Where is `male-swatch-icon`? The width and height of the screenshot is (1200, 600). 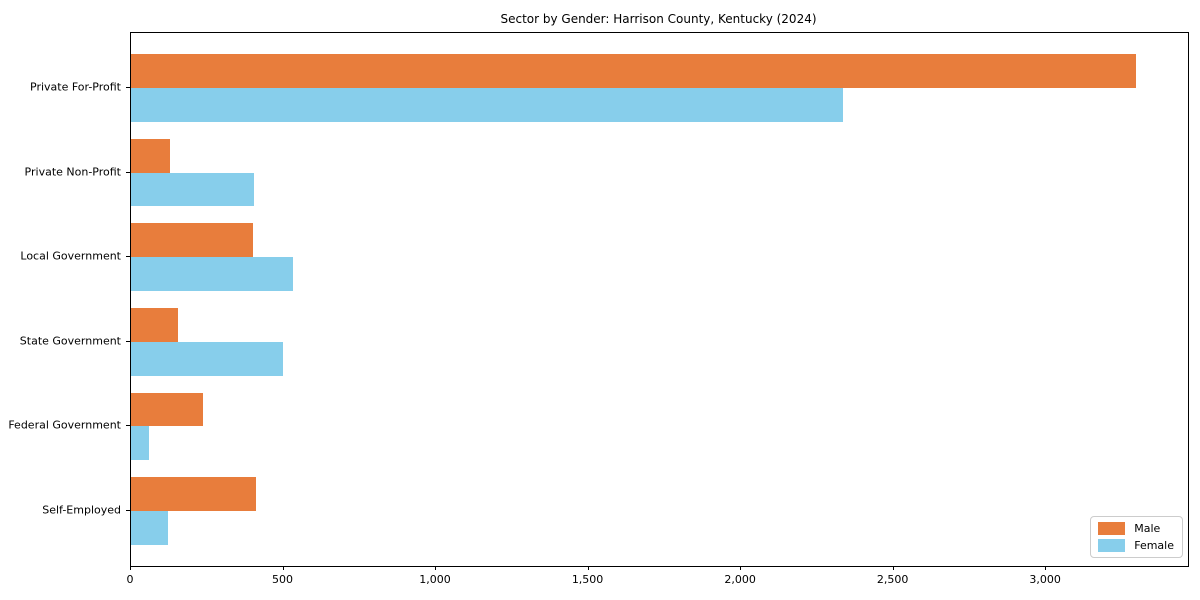 male-swatch-icon is located at coordinates (1112, 528).